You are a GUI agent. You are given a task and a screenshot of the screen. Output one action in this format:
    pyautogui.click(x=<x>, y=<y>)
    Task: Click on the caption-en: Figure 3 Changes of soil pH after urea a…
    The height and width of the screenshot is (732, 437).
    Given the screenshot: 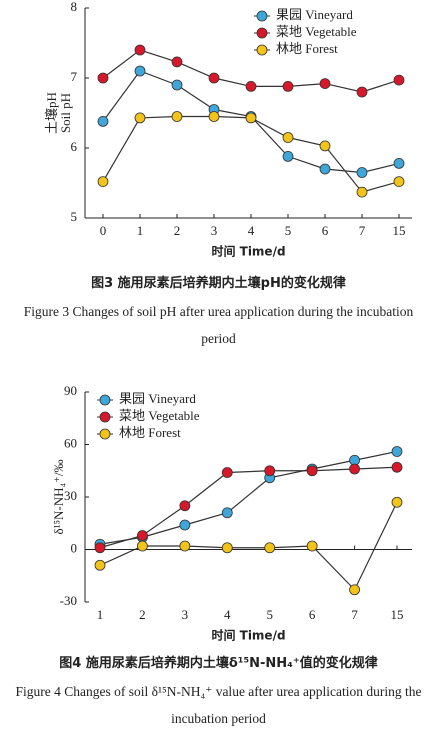 What is the action you would take?
    pyautogui.click(x=218, y=325)
    